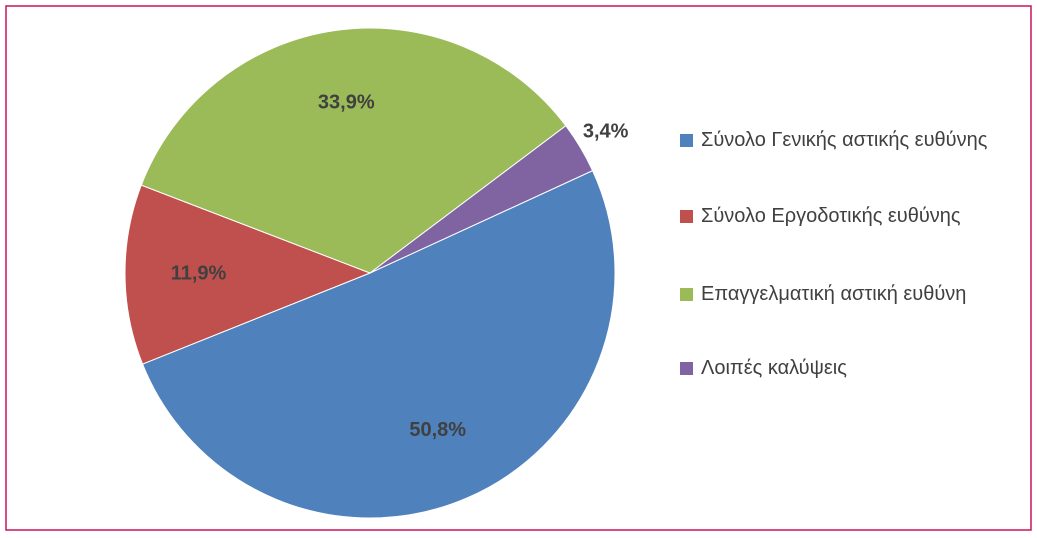 The image size is (1037, 538). What do you see at coordinates (831, 216) in the screenshot?
I see `legend-label: Σύνολο Εργοδοτικής ευθύνης` at bounding box center [831, 216].